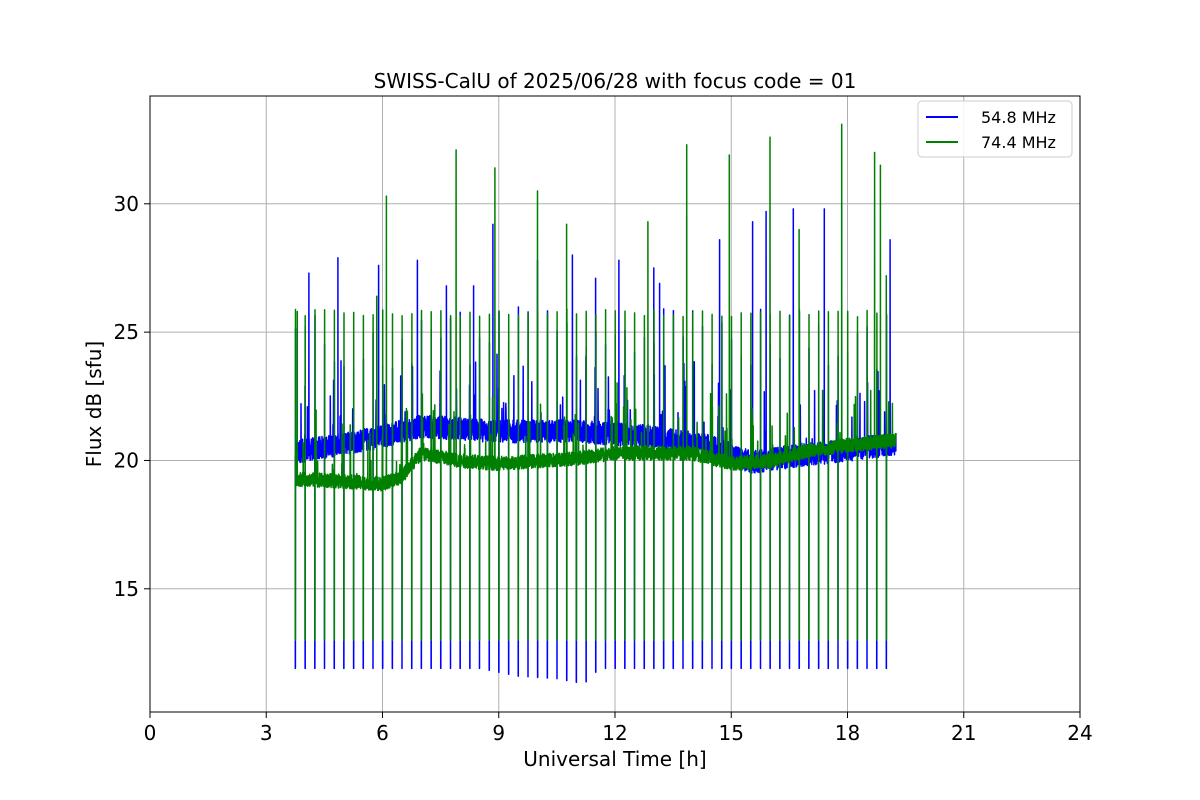 The height and width of the screenshot is (800, 1200). Describe the element at coordinates (382, 733) in the screenshot. I see `x-tick-label: 6` at that location.